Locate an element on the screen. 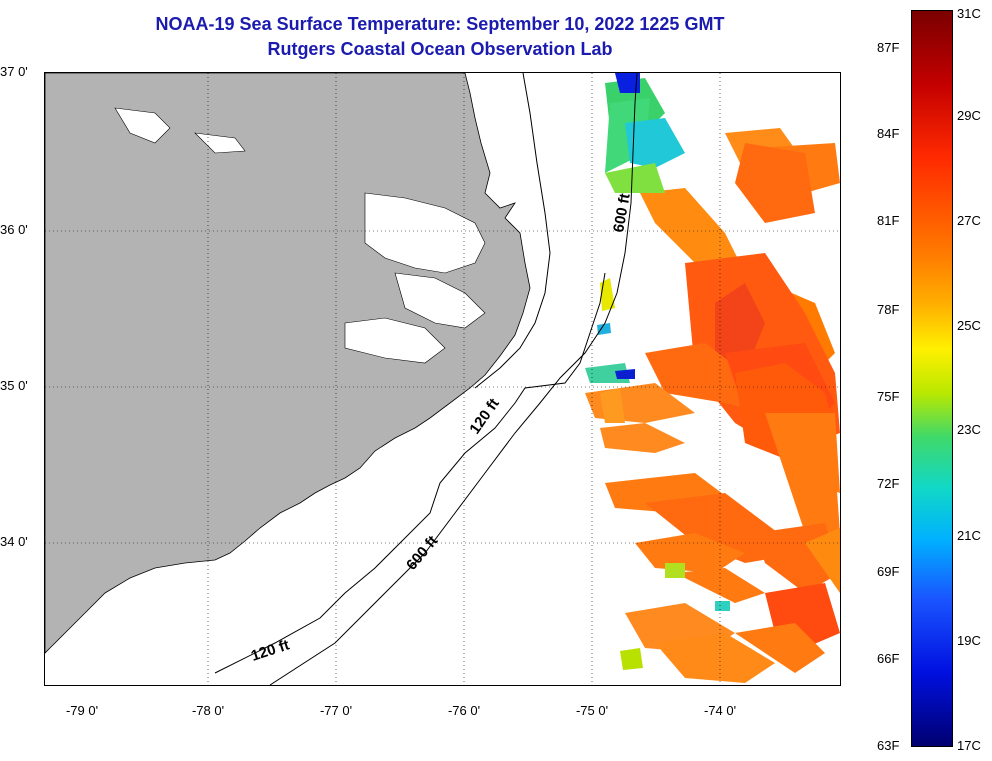 The width and height of the screenshot is (992, 761). lon-label-74: -74 0' is located at coordinates (720, 710).